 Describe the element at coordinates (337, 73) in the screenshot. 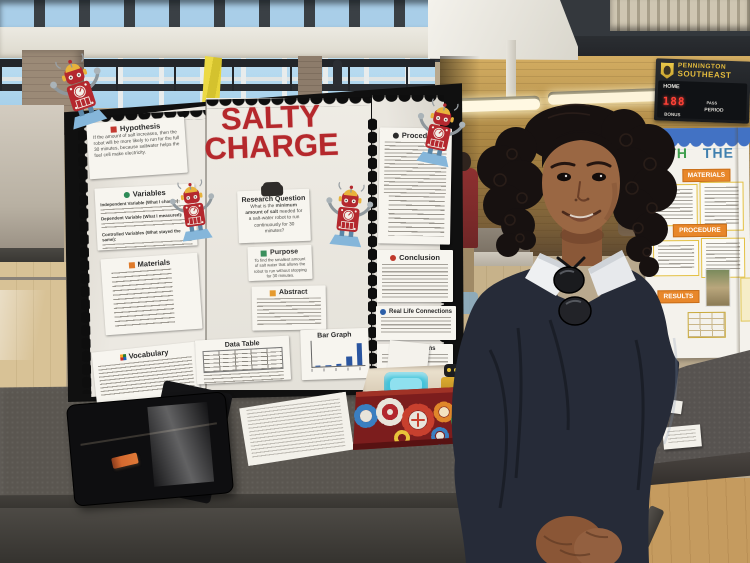

I see `walking-person-silhouette` at that location.